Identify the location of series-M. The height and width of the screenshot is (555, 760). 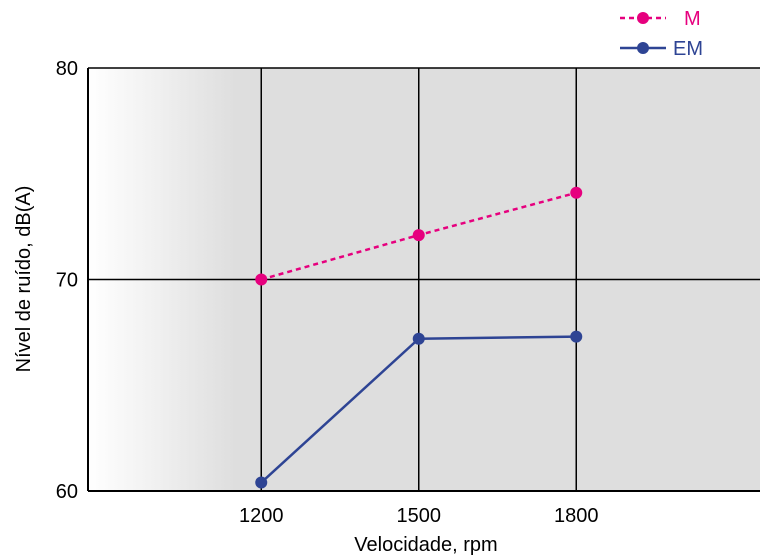
(419, 236).